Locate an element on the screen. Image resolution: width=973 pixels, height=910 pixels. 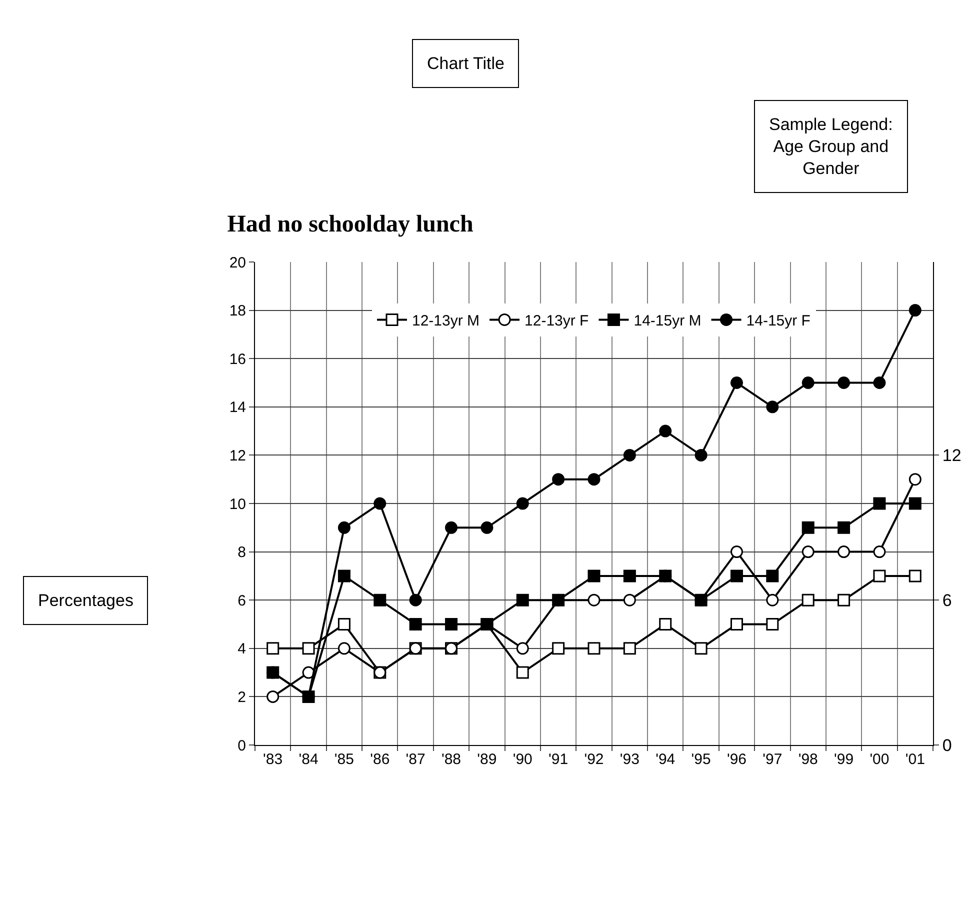
x-tick-label: '01 is located at coordinates (915, 759).